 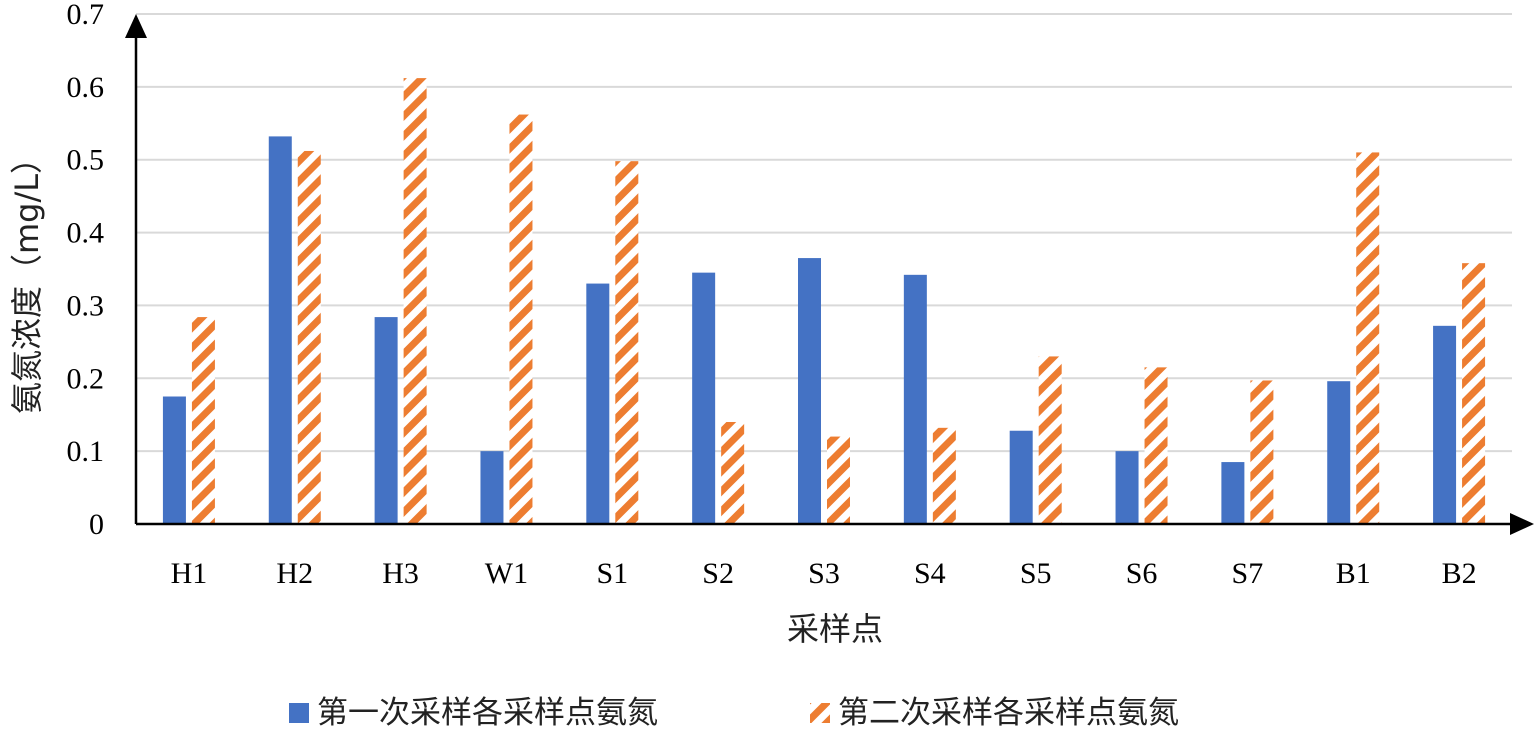 What do you see at coordinates (1156, 445) in the screenshot?
I see `bar-series-2-s6` at bounding box center [1156, 445].